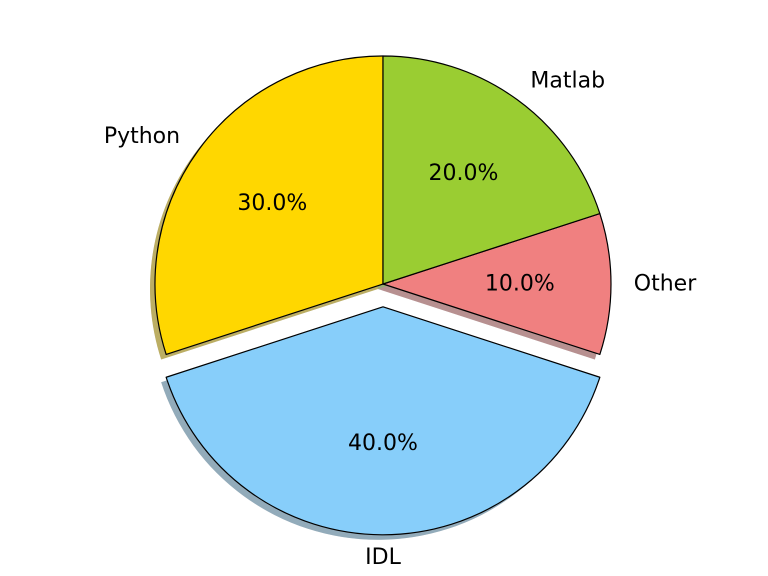 This screenshot has width=768, height=576. Describe the element at coordinates (272, 203) in the screenshot. I see `pie-percent-label-python: 30.0%` at that location.